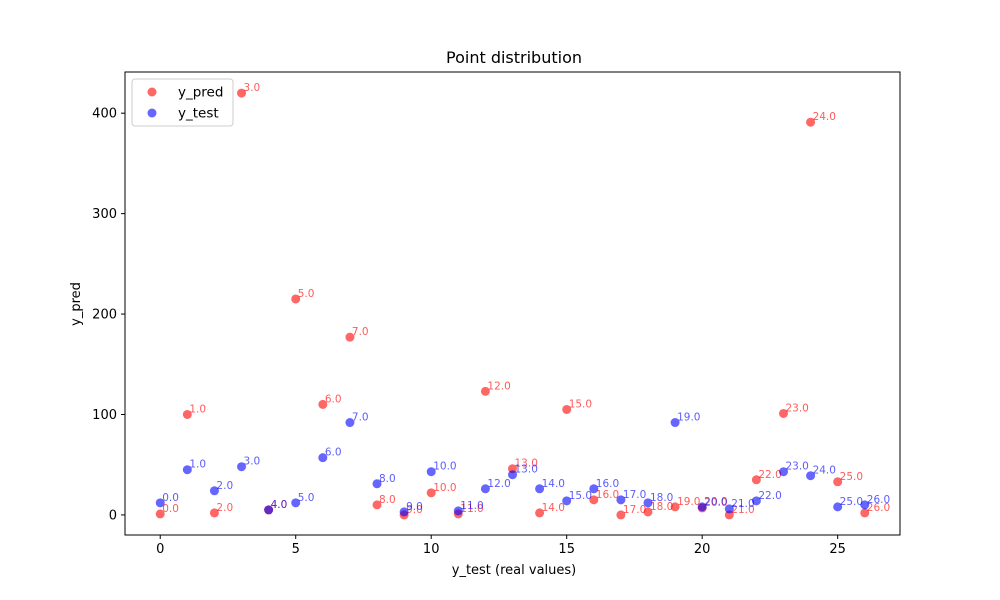  What do you see at coordinates (715, 503) in the screenshot?
I see `data-label: 20.0` at bounding box center [715, 503].